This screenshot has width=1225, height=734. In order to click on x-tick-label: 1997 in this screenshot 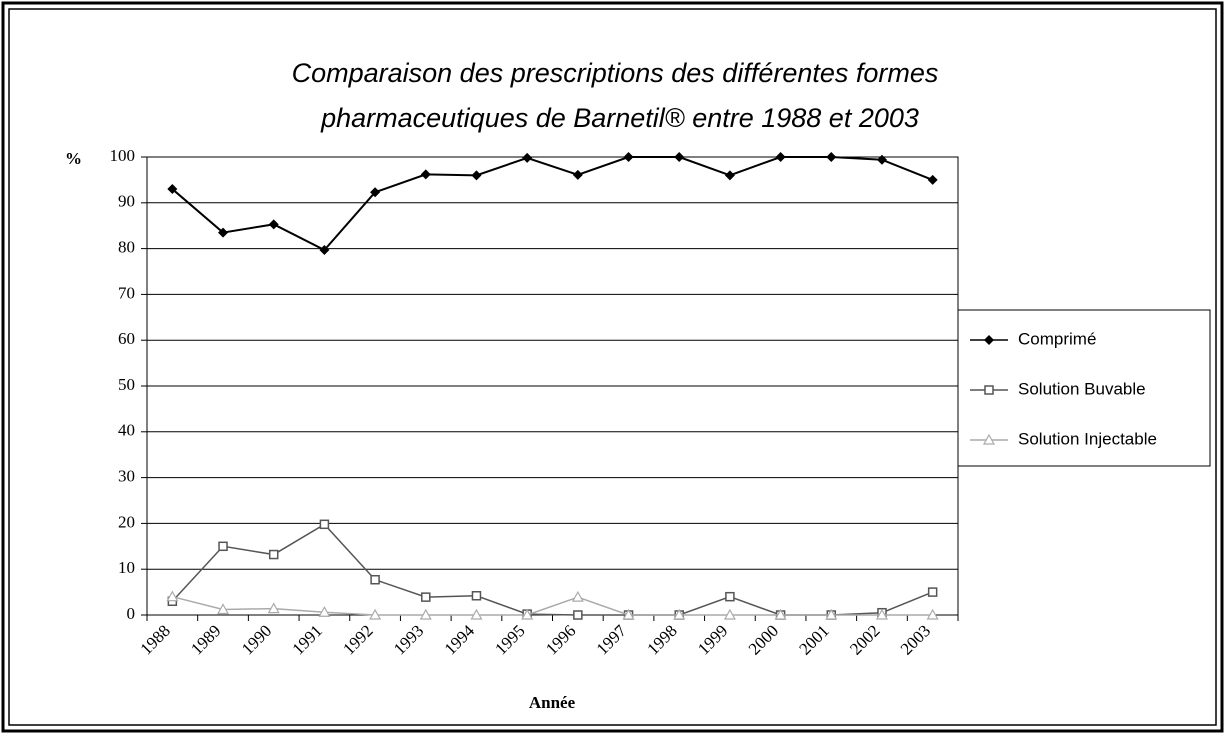, I will do `click(612, 640)`.